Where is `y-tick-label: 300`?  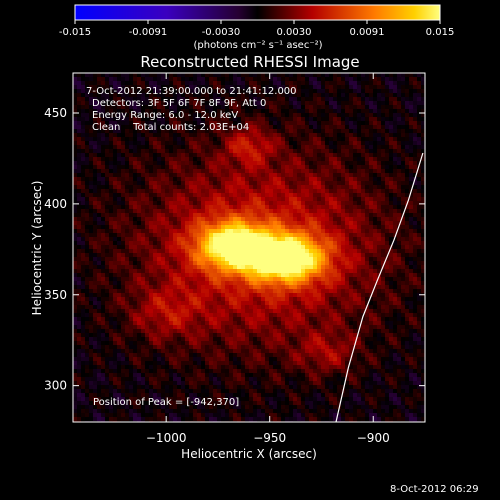 y-tick-label: 300 is located at coordinates (55, 386).